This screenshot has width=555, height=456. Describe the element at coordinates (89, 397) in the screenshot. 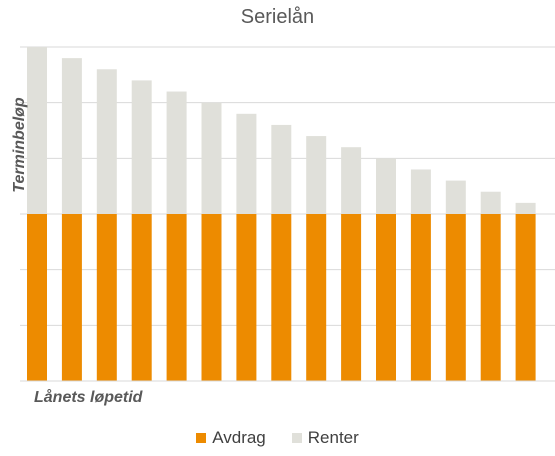

I see `x-axis-label: Lånets løpetid` at that location.